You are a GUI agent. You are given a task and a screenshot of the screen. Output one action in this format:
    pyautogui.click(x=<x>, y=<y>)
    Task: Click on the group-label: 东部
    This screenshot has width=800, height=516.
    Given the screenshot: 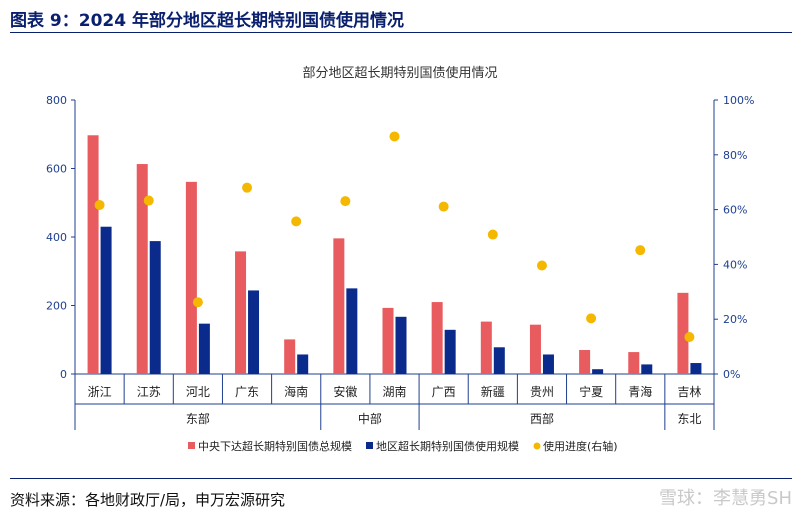 What is the action you would take?
    pyautogui.click(x=198, y=418)
    